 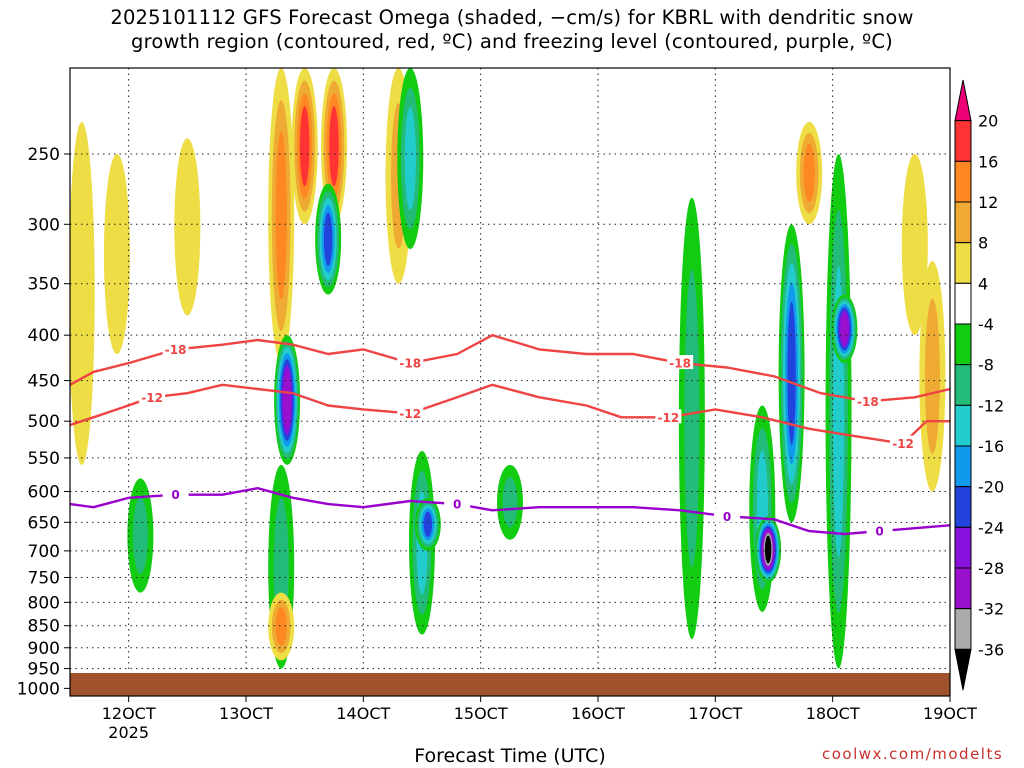 What do you see at coordinates (988, 121) in the screenshot?
I see `colorbar-level-label: 20` at bounding box center [988, 121].